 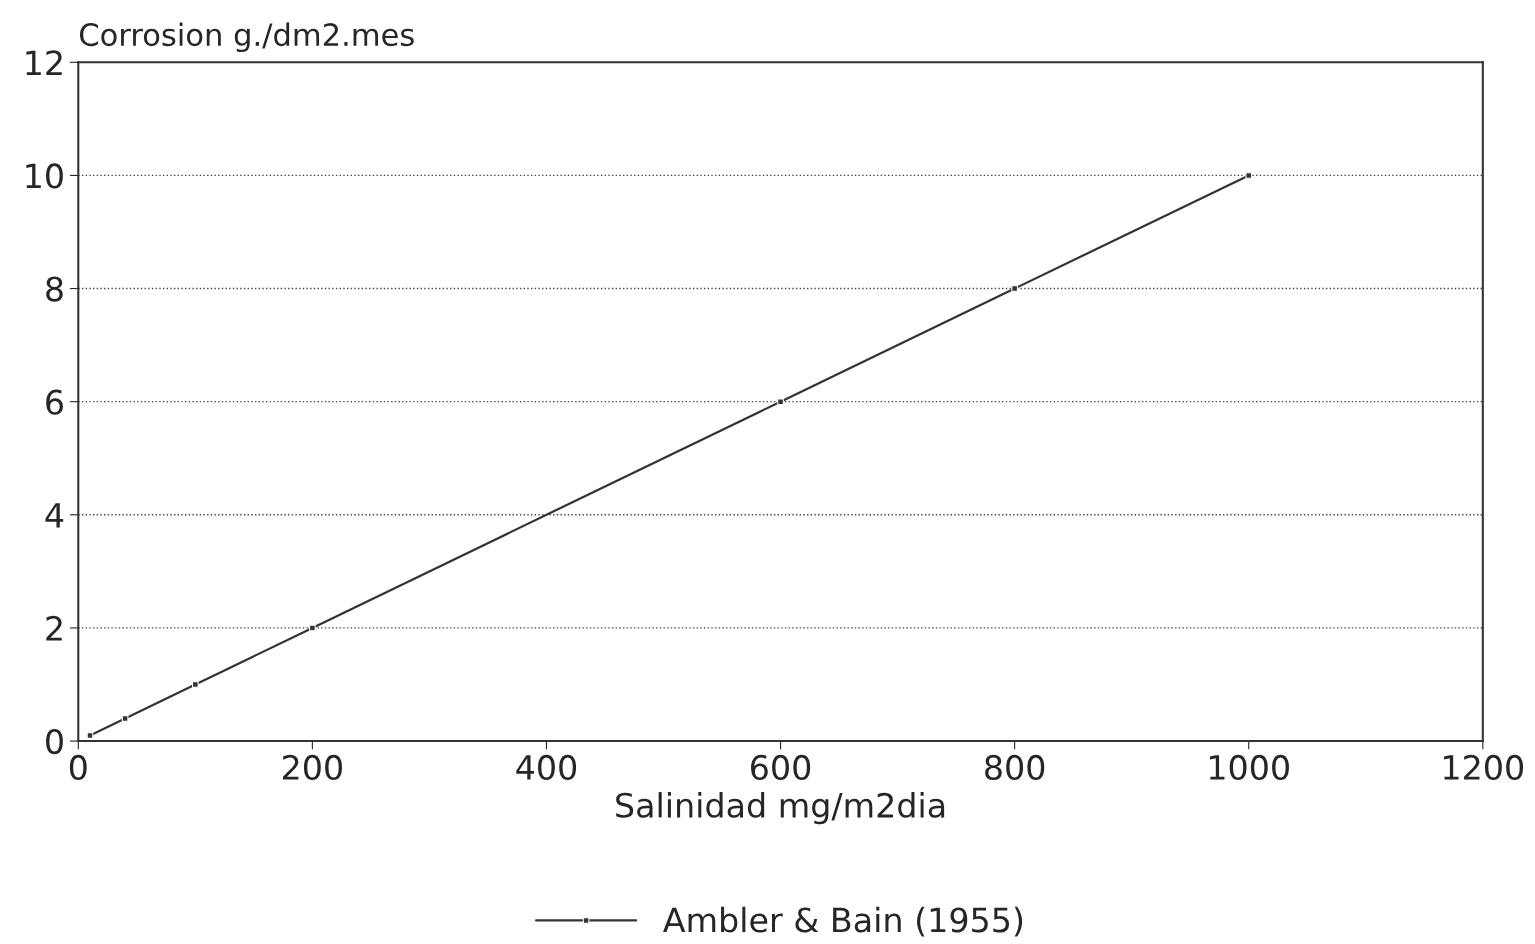 I want to click on x-tick-label: 0, so click(x=78, y=767).